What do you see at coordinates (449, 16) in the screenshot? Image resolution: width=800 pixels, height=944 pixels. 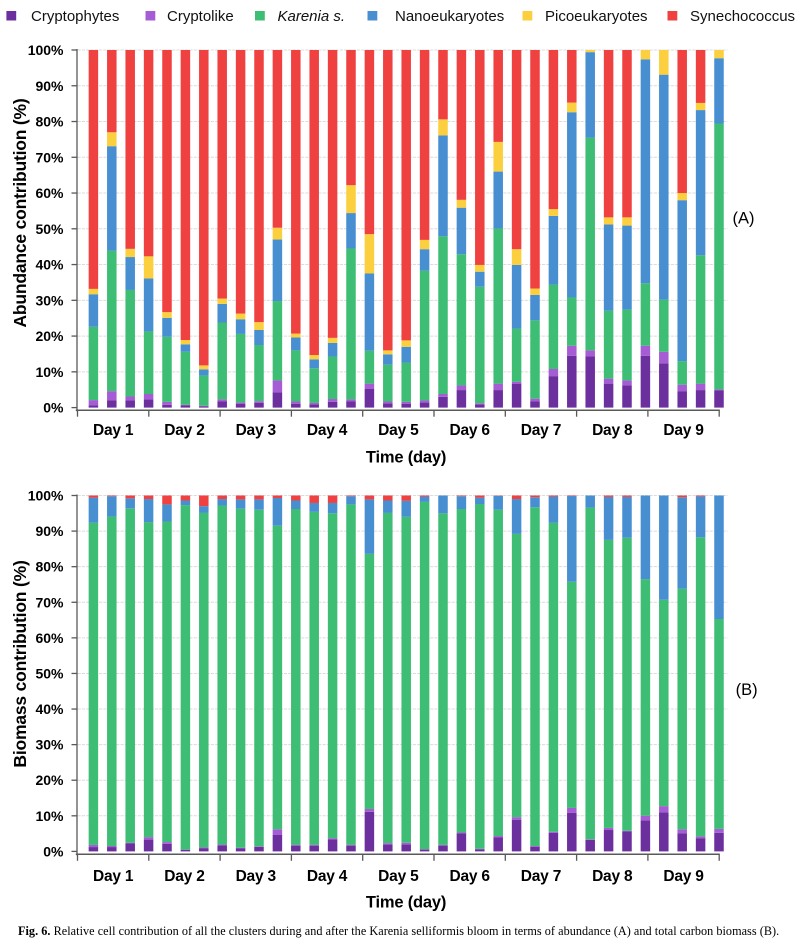 I see `svg-text: Nanoeukaryotes` at bounding box center [449, 16].